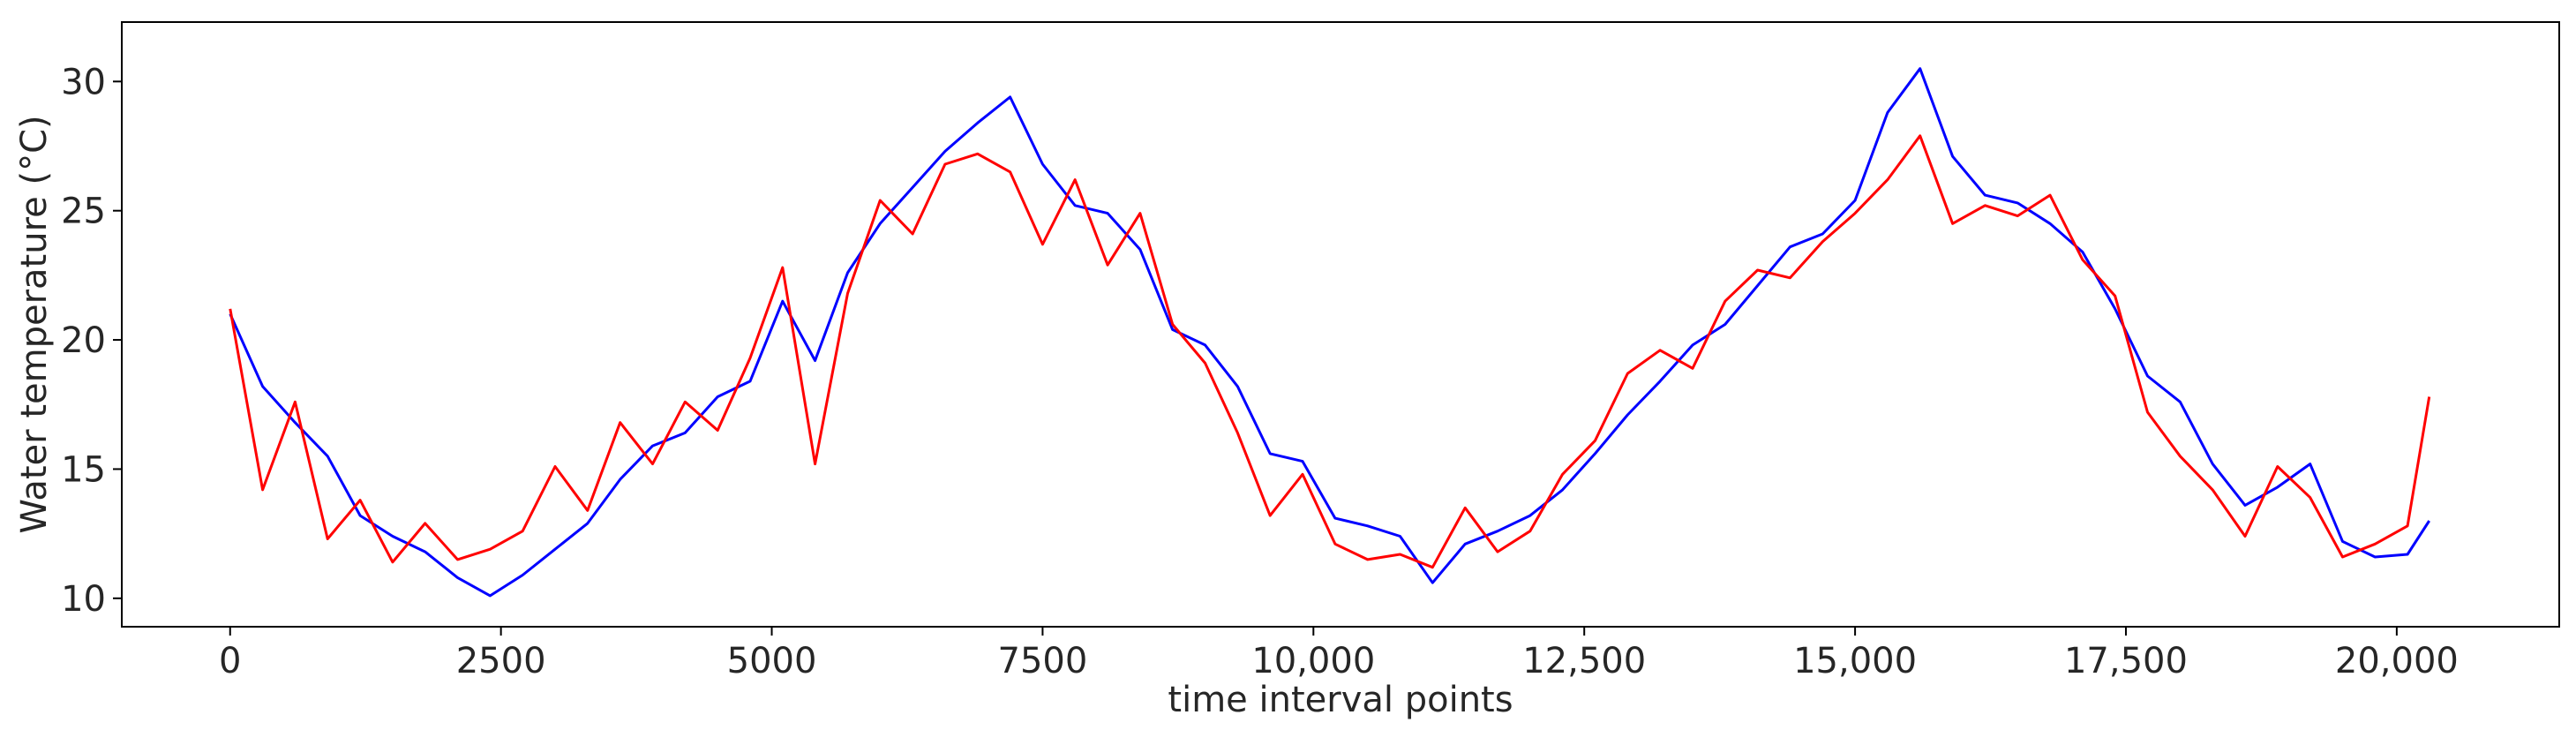  Describe the element at coordinates (83, 82) in the screenshot. I see `y-tick-label: 30` at that location.